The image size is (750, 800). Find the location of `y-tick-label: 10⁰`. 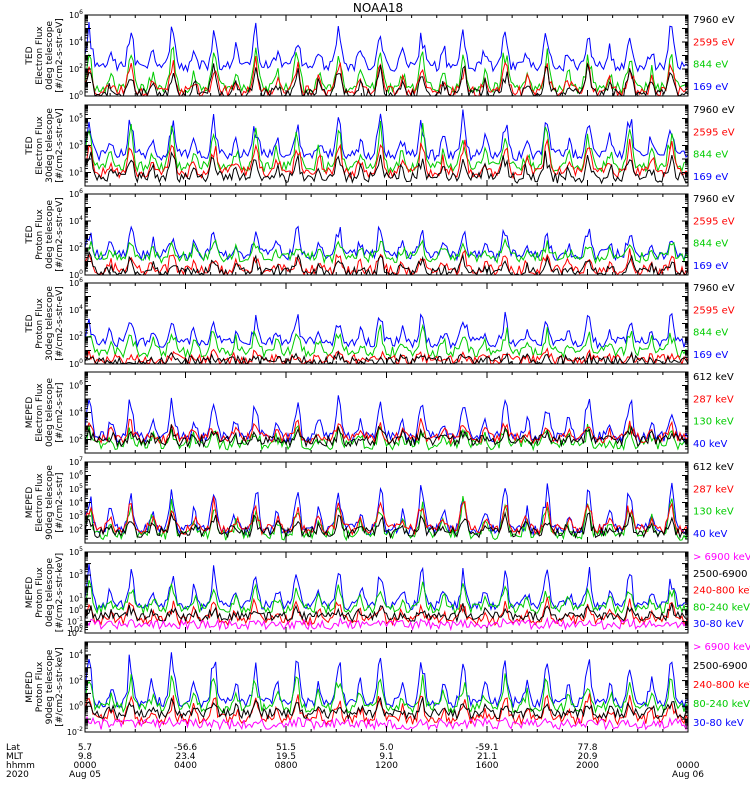

y-tick-label: 10⁰ is located at coordinates (76, 363).